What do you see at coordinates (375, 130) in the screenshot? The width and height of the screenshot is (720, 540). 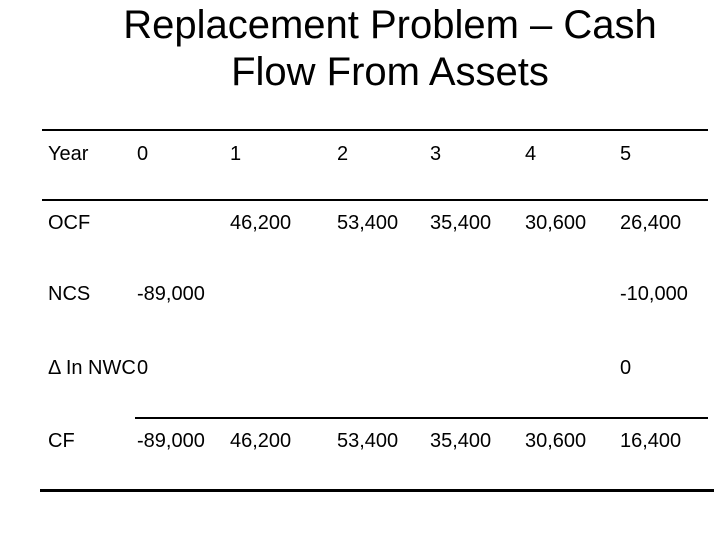 I see `table-top-rule` at bounding box center [375, 130].